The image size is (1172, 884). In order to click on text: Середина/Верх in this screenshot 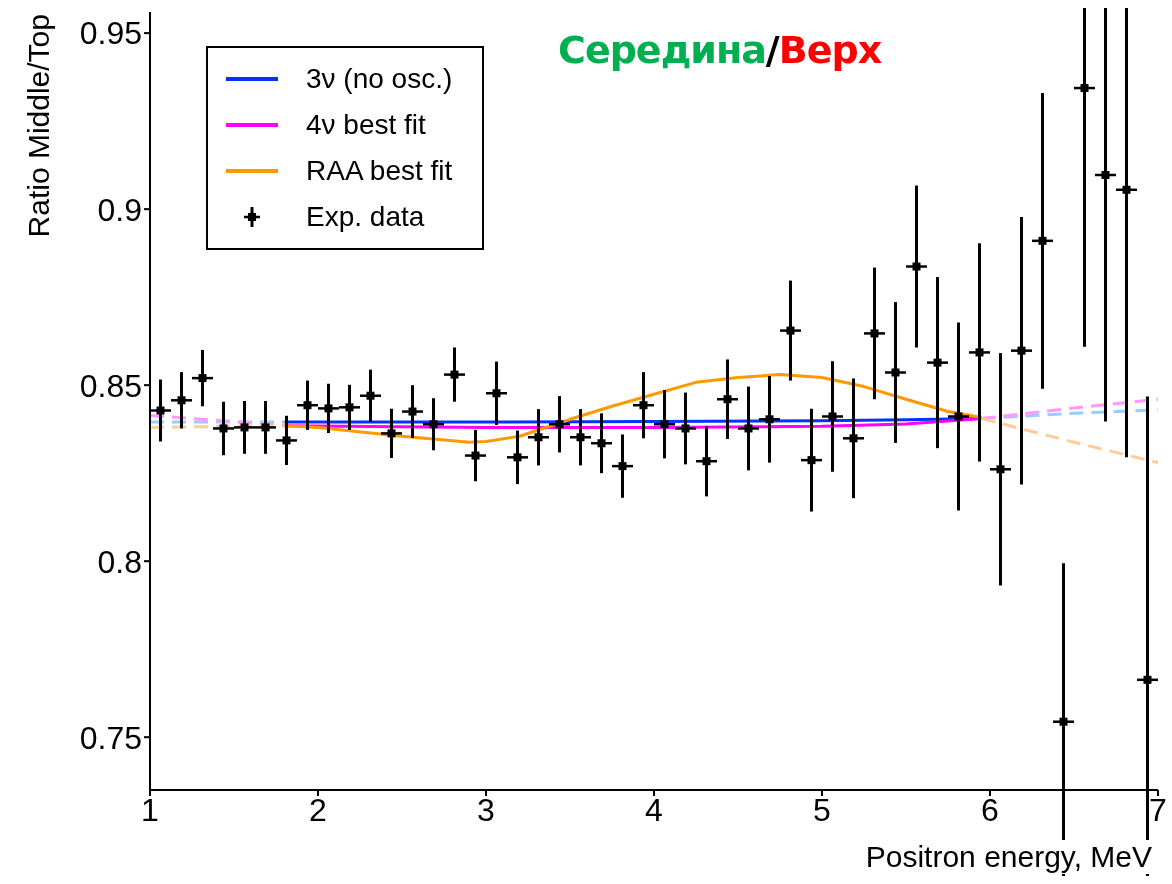, I will do `click(720, 50)`.